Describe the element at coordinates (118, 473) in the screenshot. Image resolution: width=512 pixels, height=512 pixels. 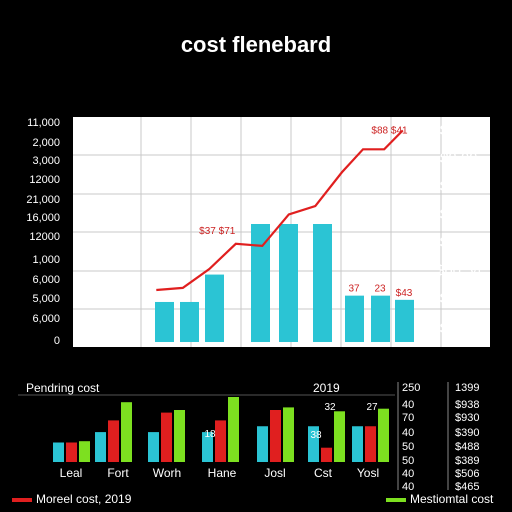
I see `category-label: Fort` at that location.